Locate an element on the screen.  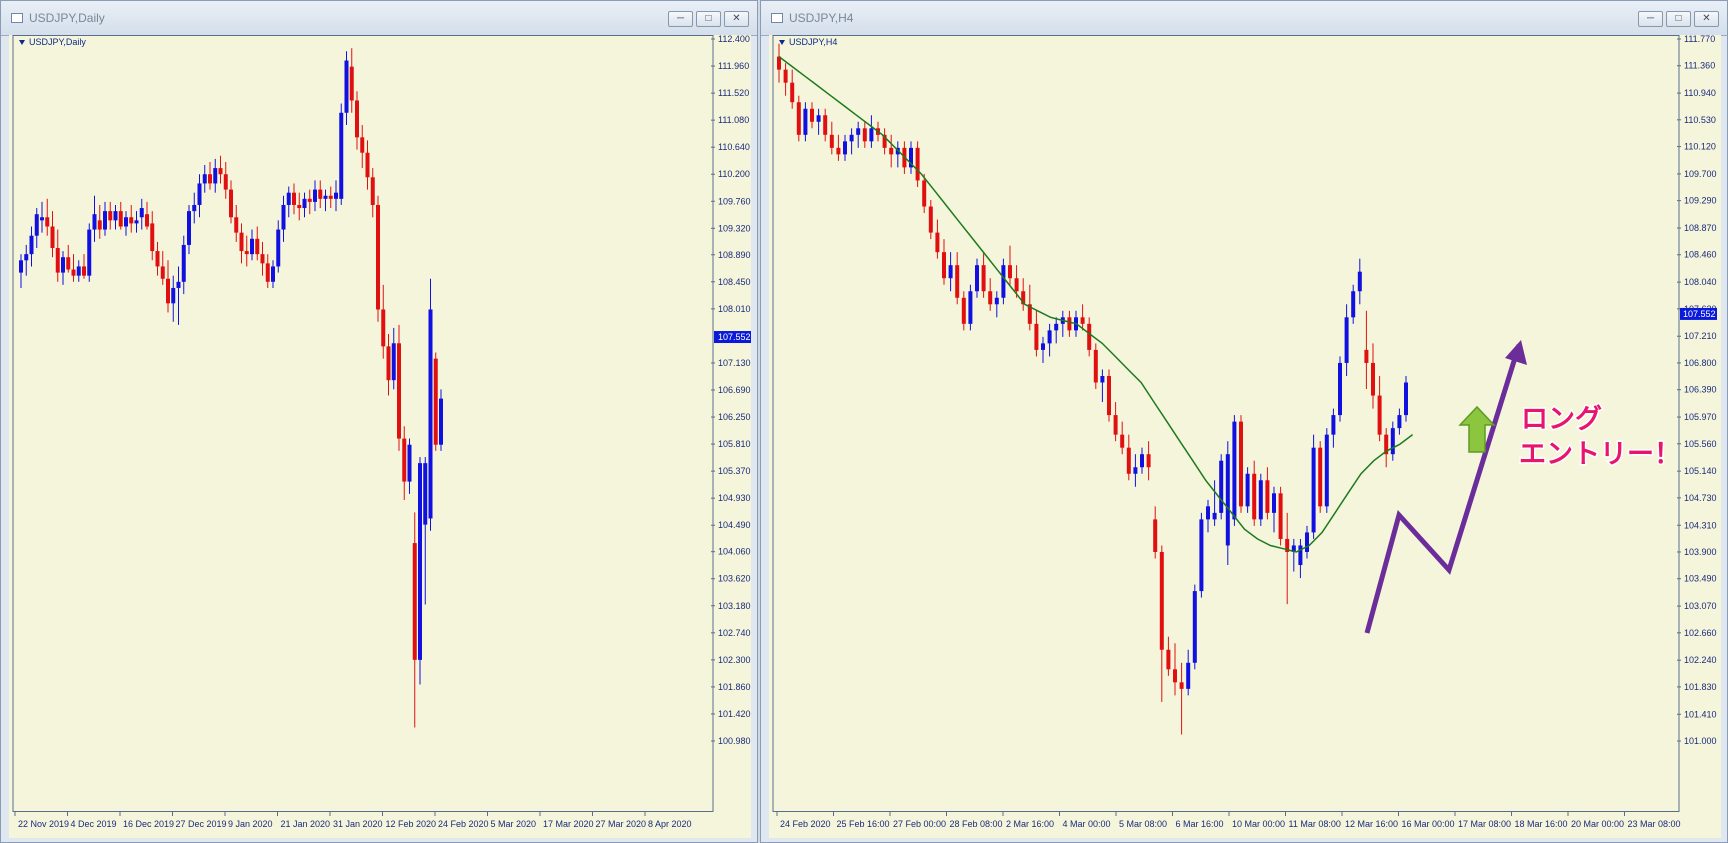
time-tick-label: 12 Feb 2020 is located at coordinates (411, 824).